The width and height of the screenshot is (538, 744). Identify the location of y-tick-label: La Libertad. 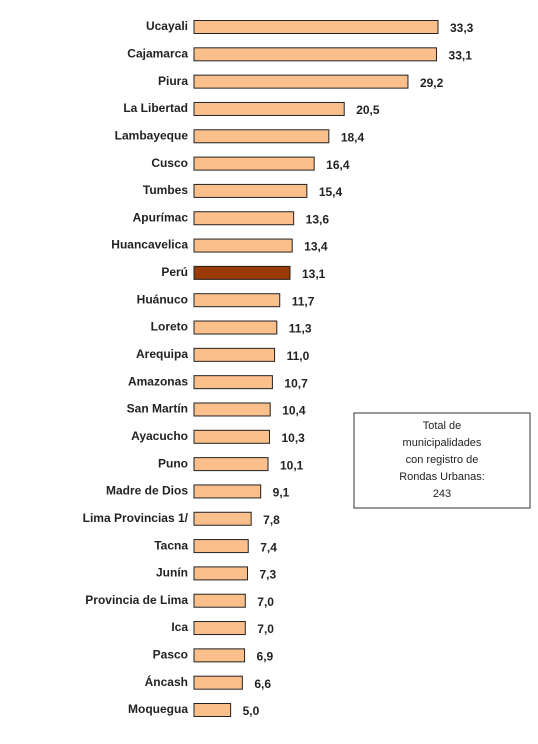
(155, 108).